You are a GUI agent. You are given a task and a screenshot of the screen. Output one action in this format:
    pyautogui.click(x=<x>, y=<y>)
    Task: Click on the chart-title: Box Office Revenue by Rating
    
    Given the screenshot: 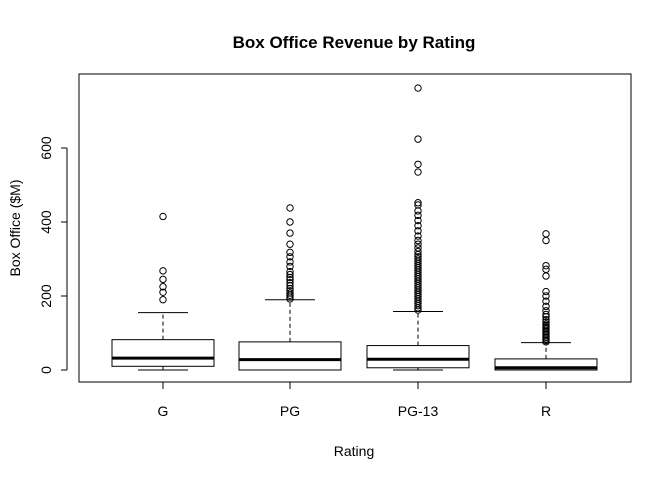 What is the action you would take?
    pyautogui.click(x=354, y=42)
    